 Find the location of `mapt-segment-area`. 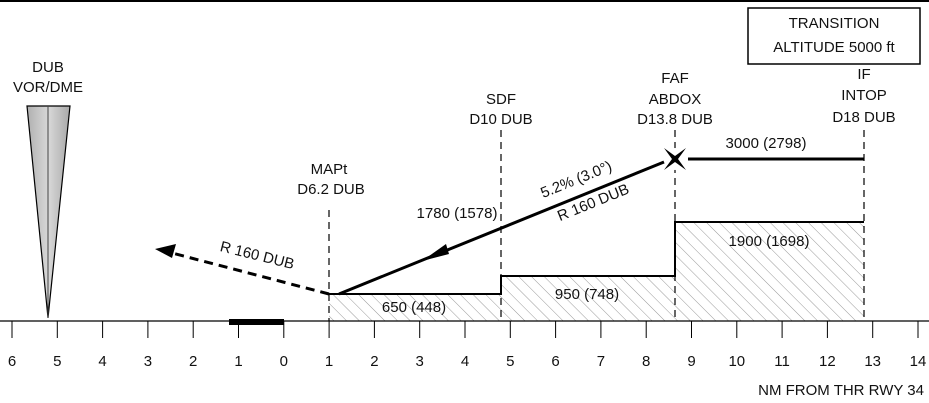

mapt-segment-area is located at coordinates (415, 307).